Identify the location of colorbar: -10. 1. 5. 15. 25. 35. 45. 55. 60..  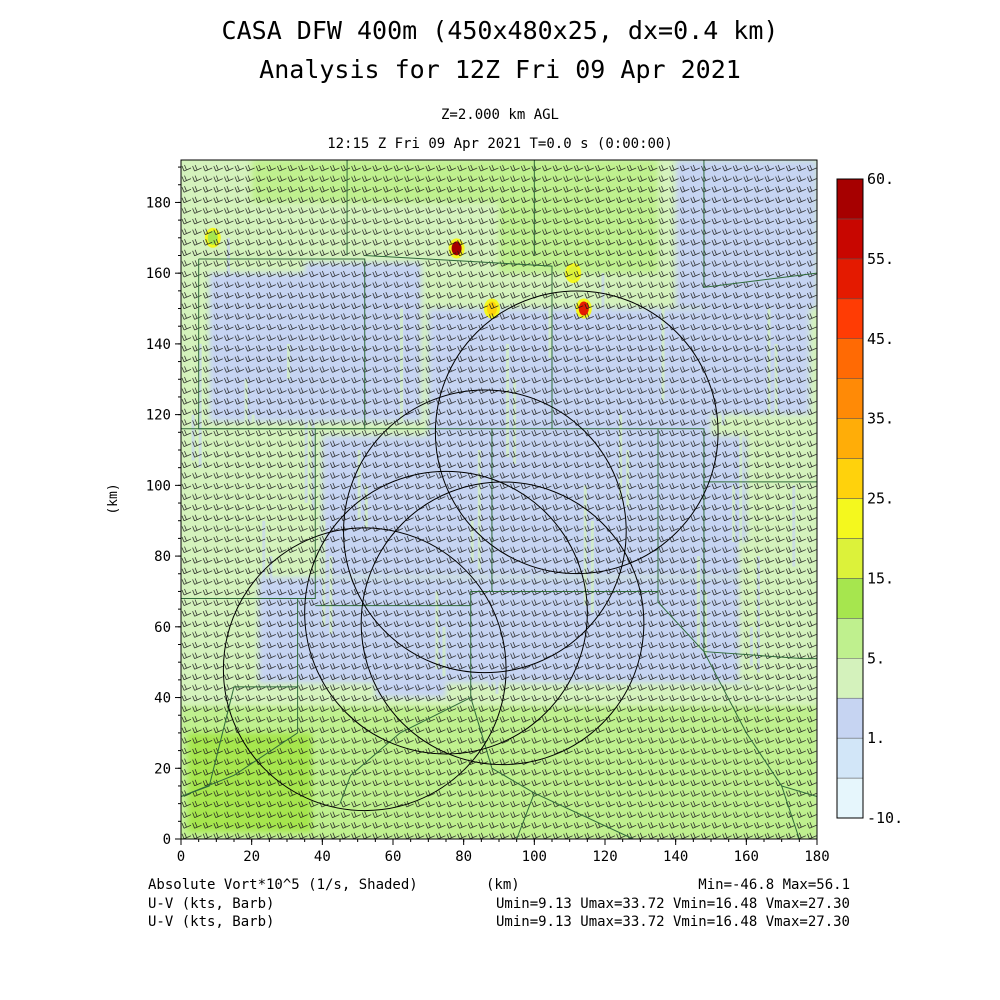
(869, 498).